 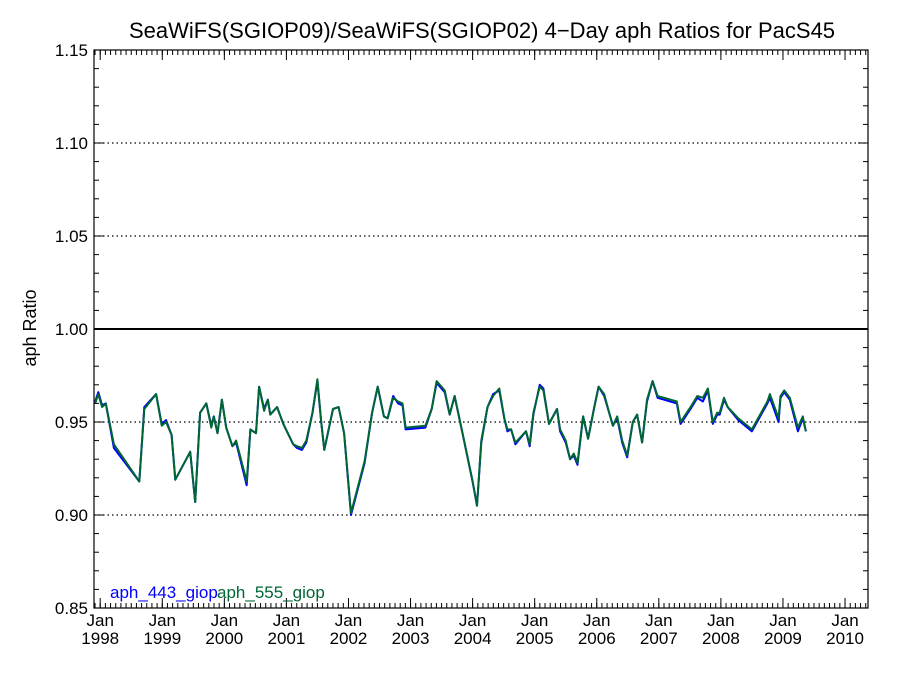 What do you see at coordinates (71, 50) in the screenshot?
I see `y-tick-label: 1.15` at bounding box center [71, 50].